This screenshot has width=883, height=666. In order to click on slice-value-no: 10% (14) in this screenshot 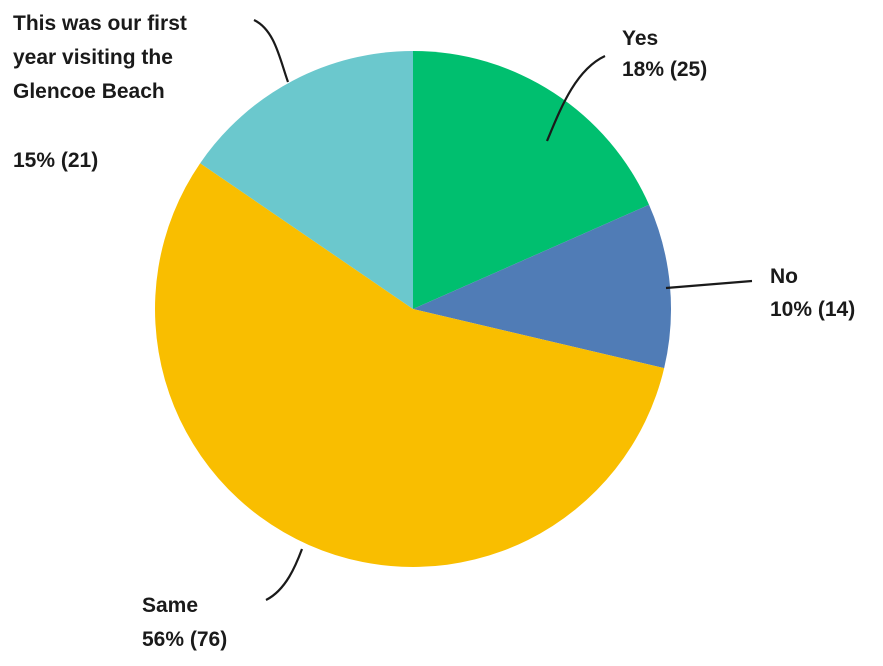, I will do `click(812, 309)`.